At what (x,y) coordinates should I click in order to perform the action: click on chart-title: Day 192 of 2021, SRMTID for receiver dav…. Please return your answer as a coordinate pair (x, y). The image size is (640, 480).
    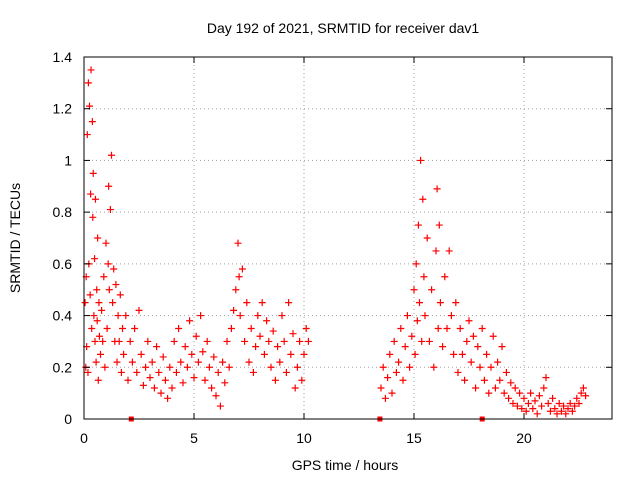
    Looking at the image, I should click on (343, 28).